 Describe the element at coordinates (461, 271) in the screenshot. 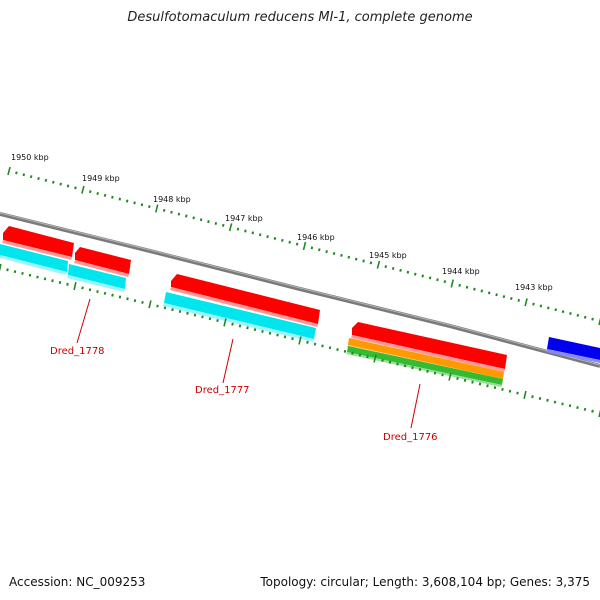

I see `scale-label-1944: 1944 kbp` at that location.